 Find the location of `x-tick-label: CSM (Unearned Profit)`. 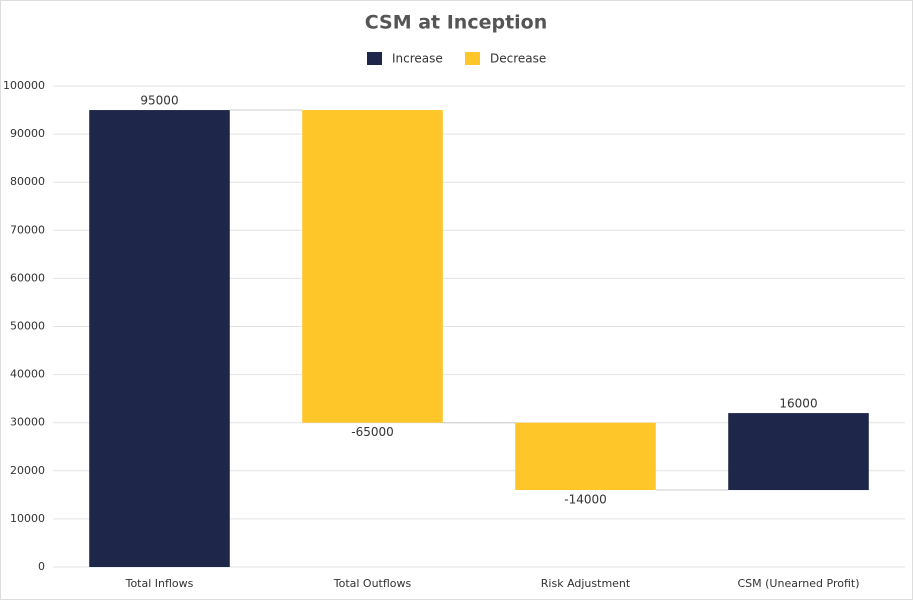

x-tick-label: CSM (Unearned Profit) is located at coordinates (798, 583).